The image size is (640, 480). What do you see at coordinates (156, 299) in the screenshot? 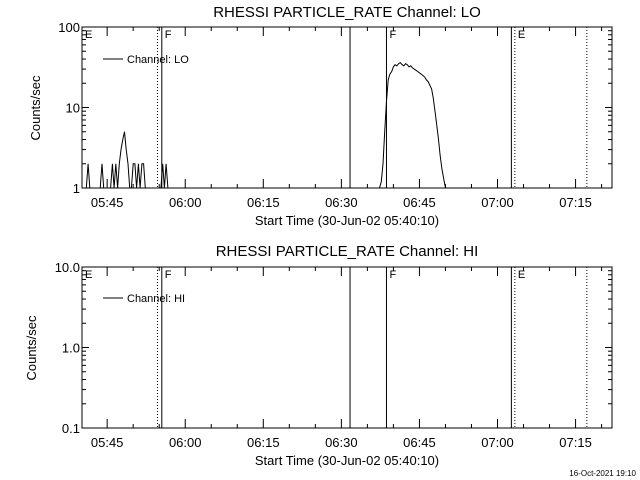
I see `hi-legend-label: Channel: HI` at bounding box center [156, 299].